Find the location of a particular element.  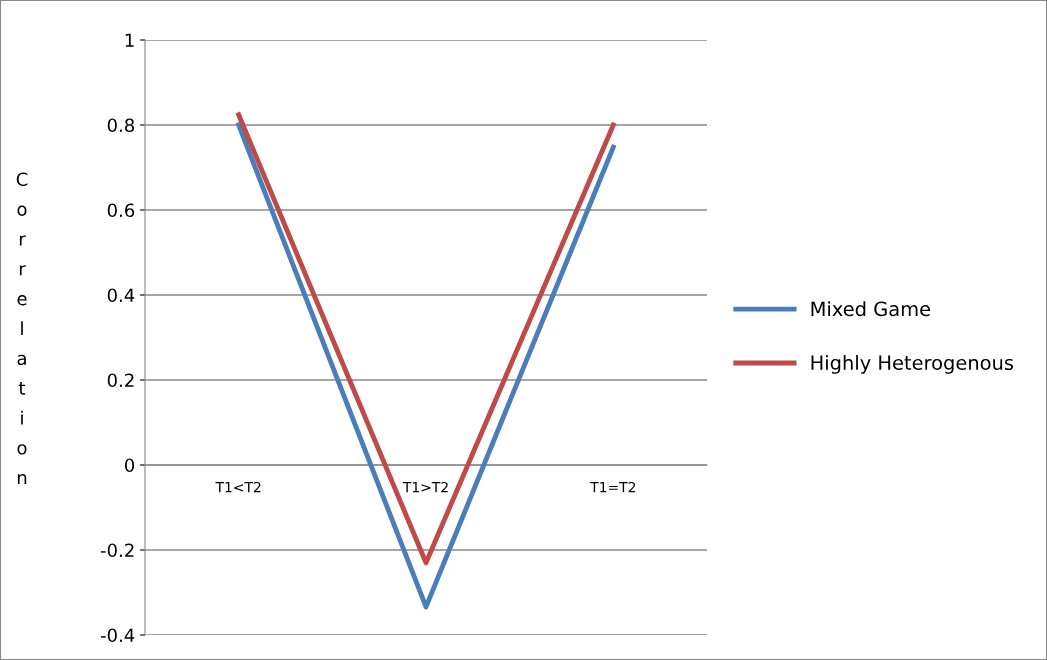

y-tick-label: -0.4 is located at coordinates (117, 635).